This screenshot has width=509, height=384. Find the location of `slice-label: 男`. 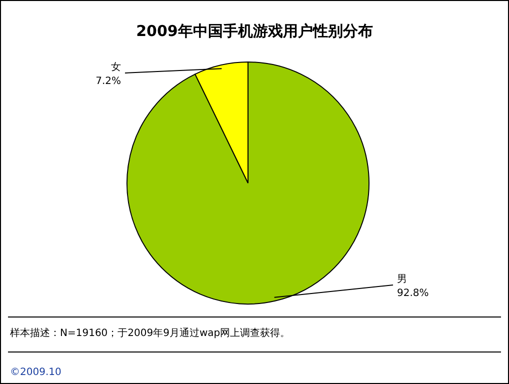

slice-label: 男 is located at coordinates (402, 279).